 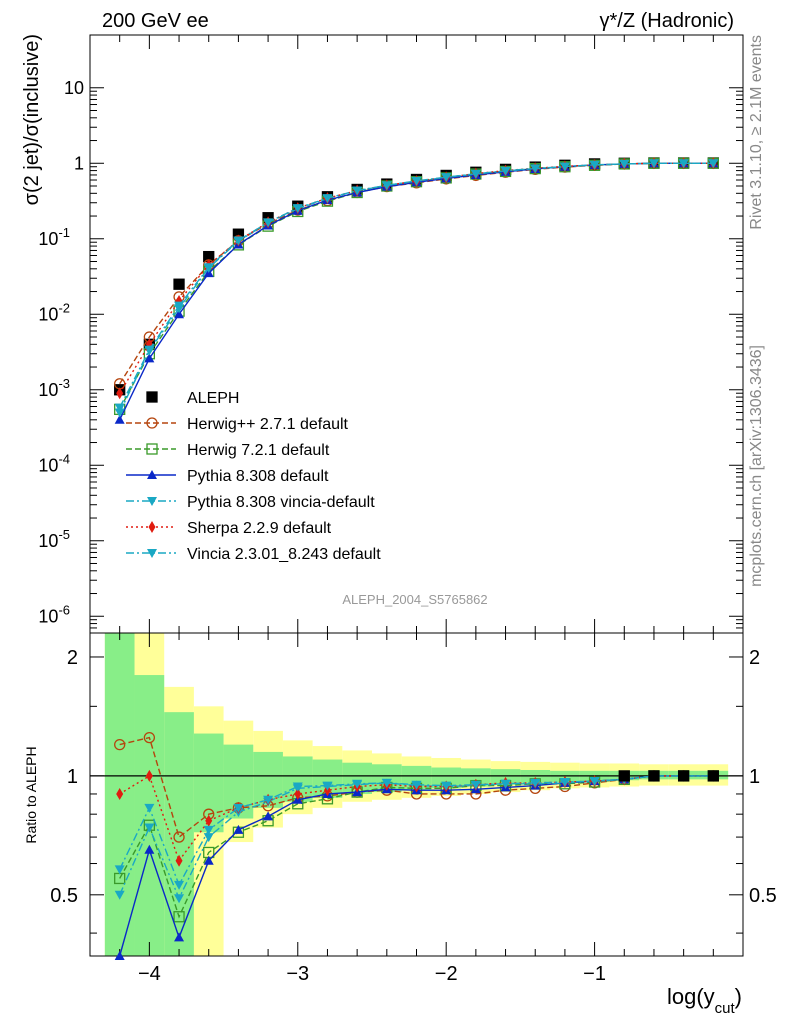 I want to click on legend-entry: ALEPH, so click(x=192, y=398).